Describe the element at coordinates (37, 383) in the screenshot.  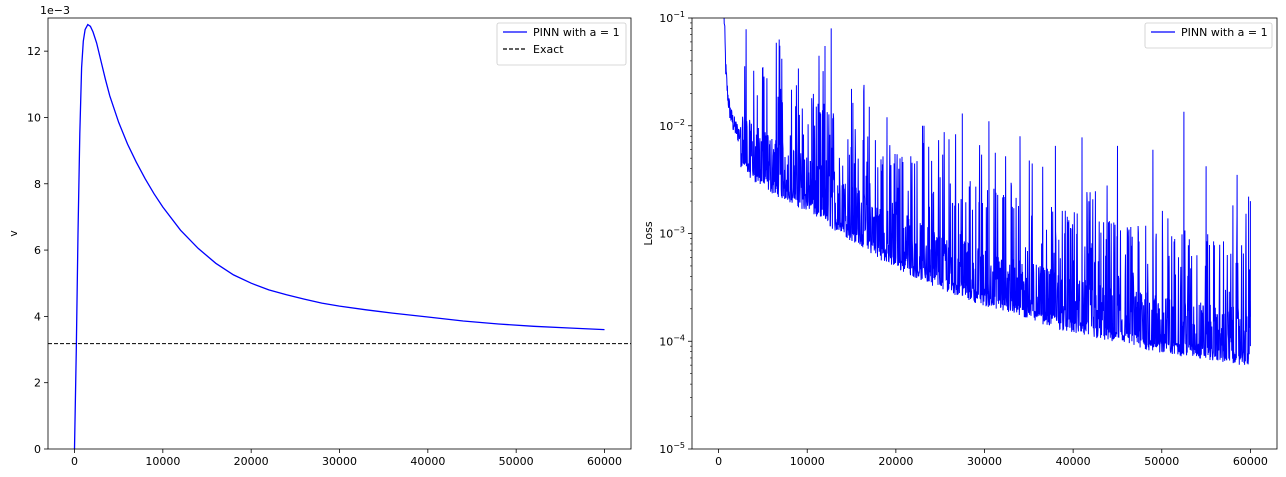
I see `y-tick-label: 2` at that location.